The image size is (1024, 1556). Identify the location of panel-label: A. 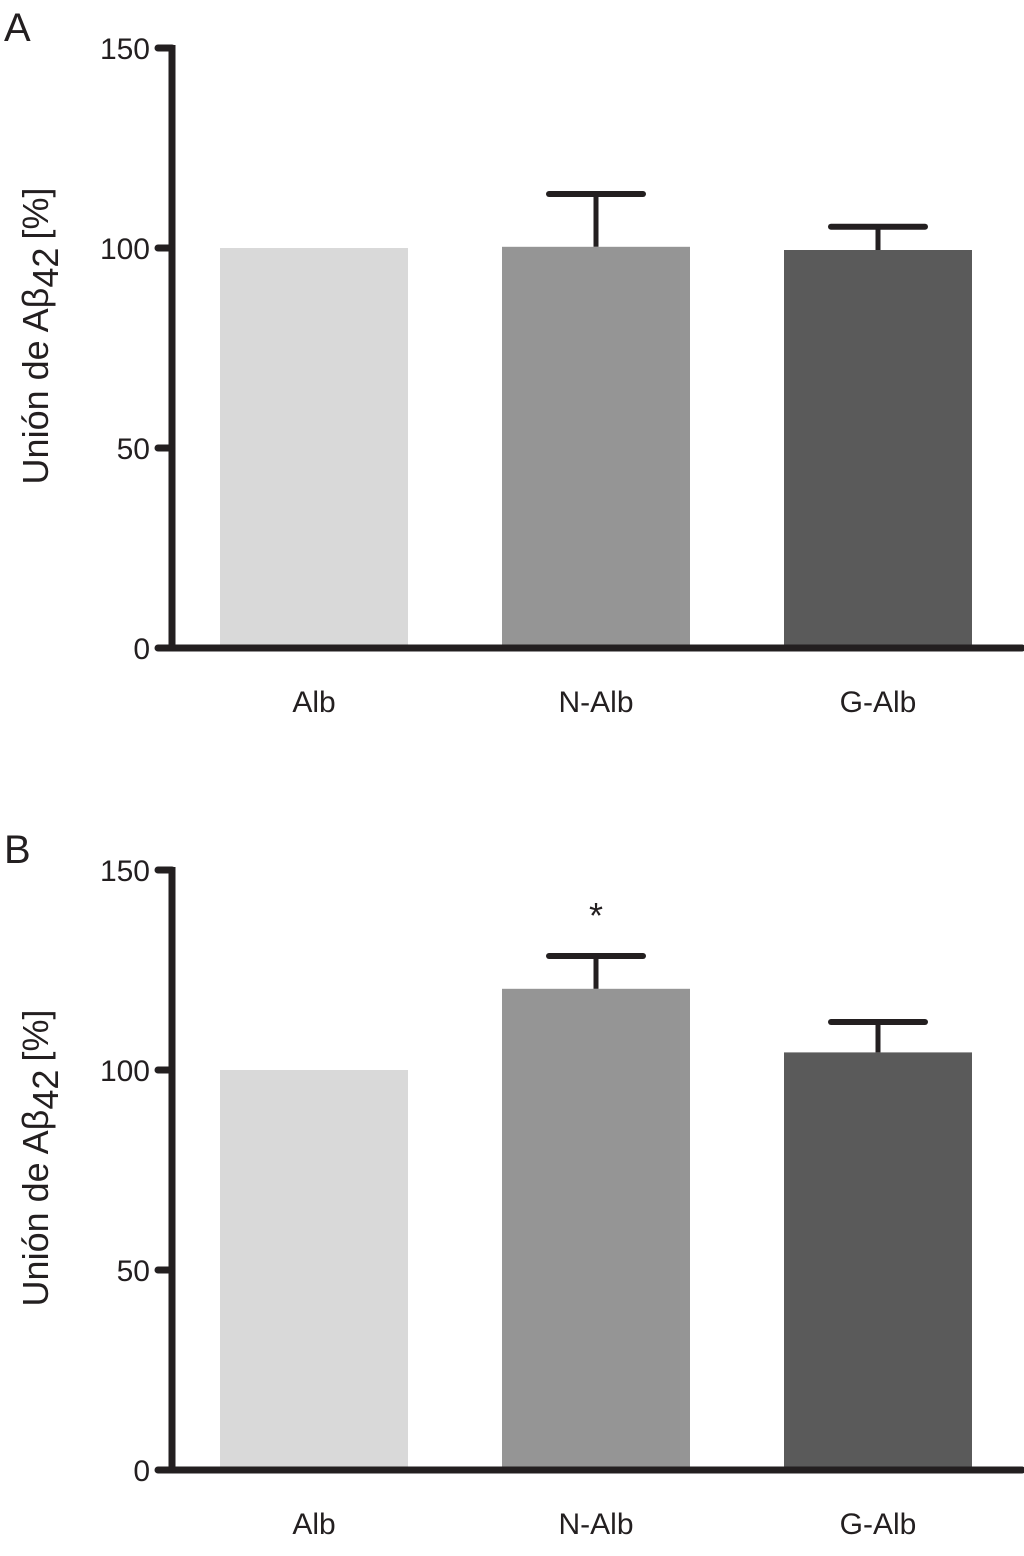
(17, 28).